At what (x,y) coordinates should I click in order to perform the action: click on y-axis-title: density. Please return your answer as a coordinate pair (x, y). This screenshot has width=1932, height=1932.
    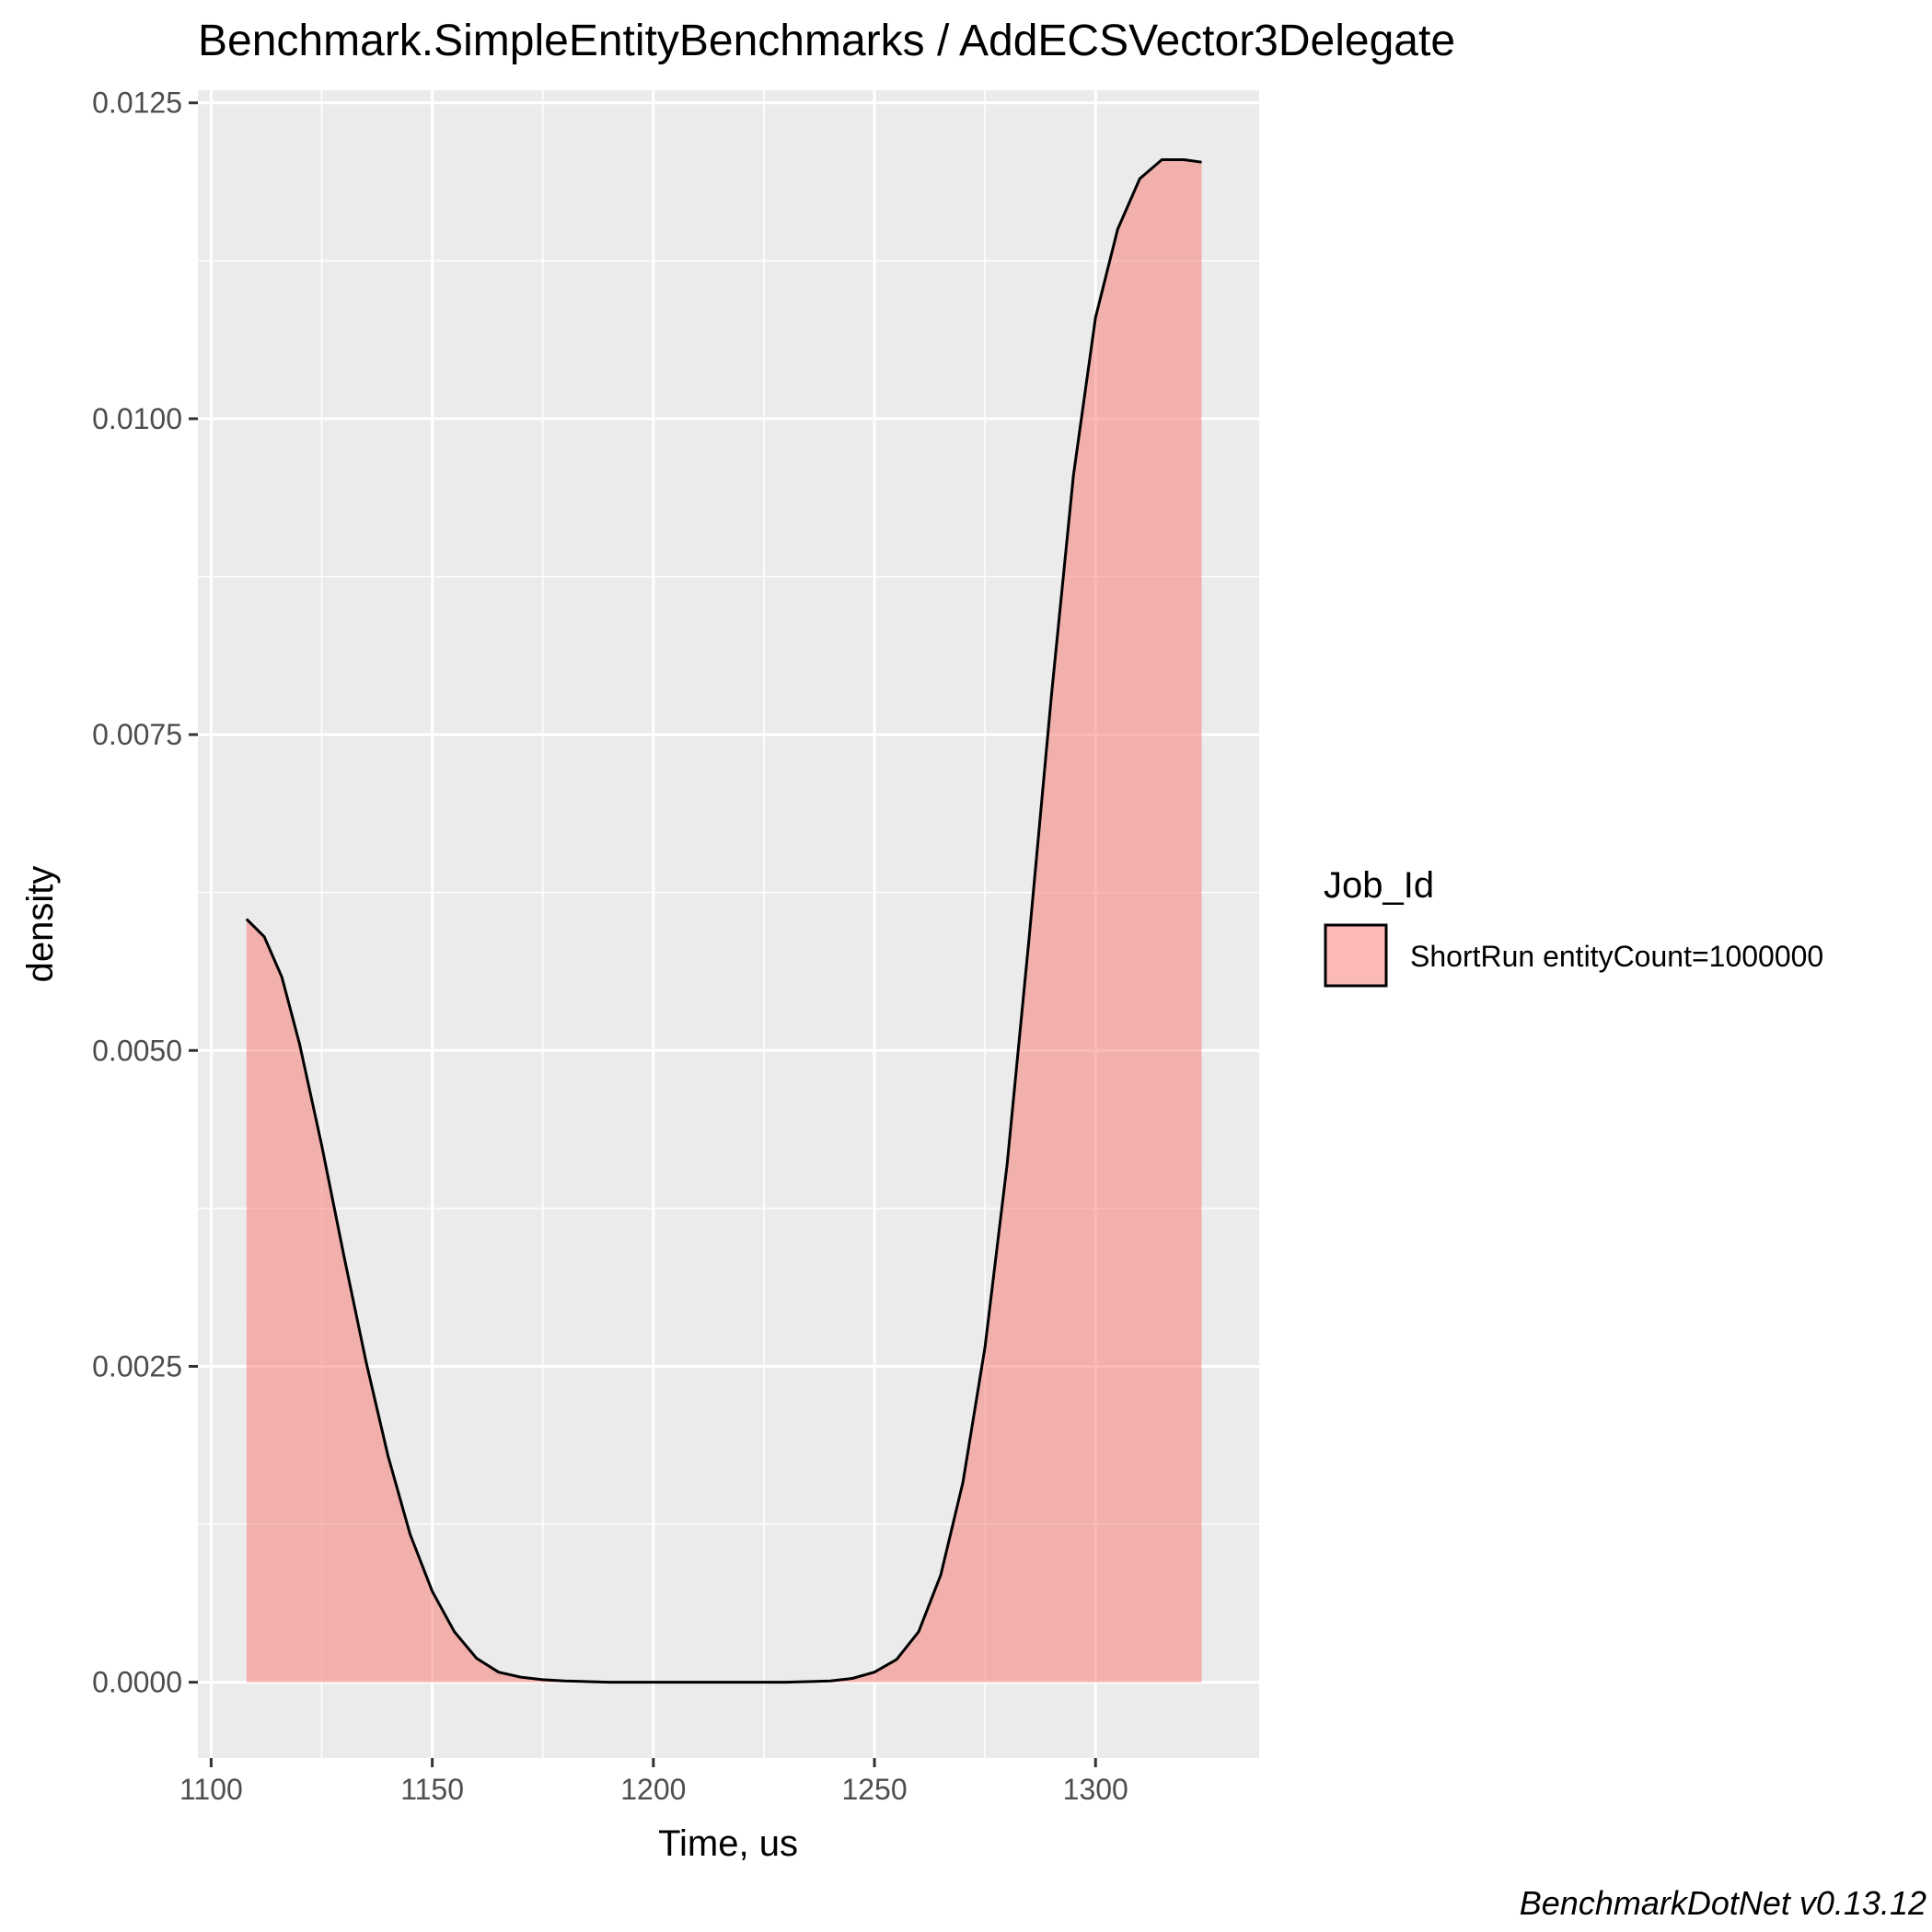
    Looking at the image, I should click on (40, 925).